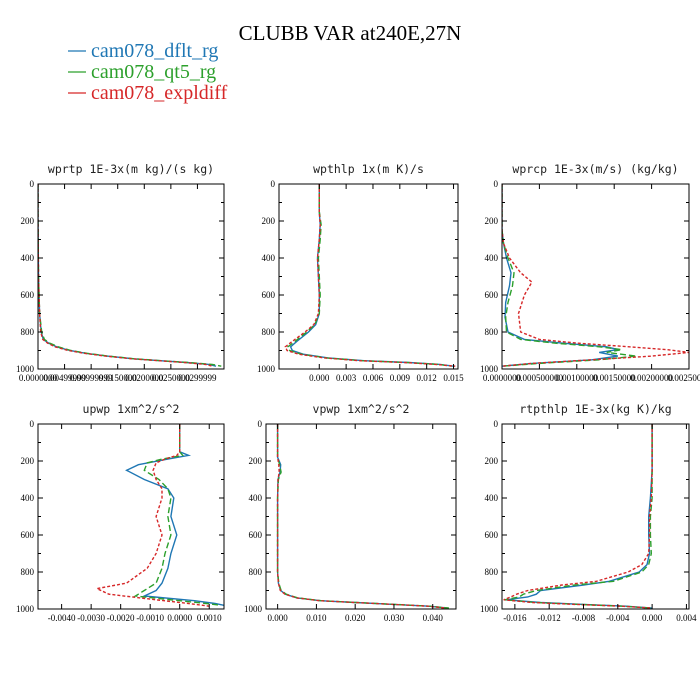 The image size is (700, 700). What do you see at coordinates (595, 169) in the screenshot?
I see `panel-title: wprcp 1E-3x(m/s) (kg/kg)` at bounding box center [595, 169].